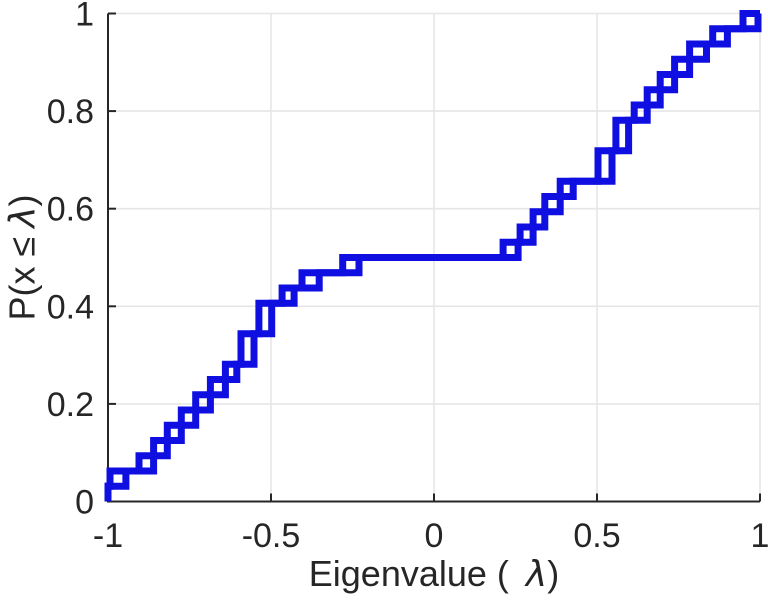  I want to click on y-tick-label: 0.2, so click(70, 405).